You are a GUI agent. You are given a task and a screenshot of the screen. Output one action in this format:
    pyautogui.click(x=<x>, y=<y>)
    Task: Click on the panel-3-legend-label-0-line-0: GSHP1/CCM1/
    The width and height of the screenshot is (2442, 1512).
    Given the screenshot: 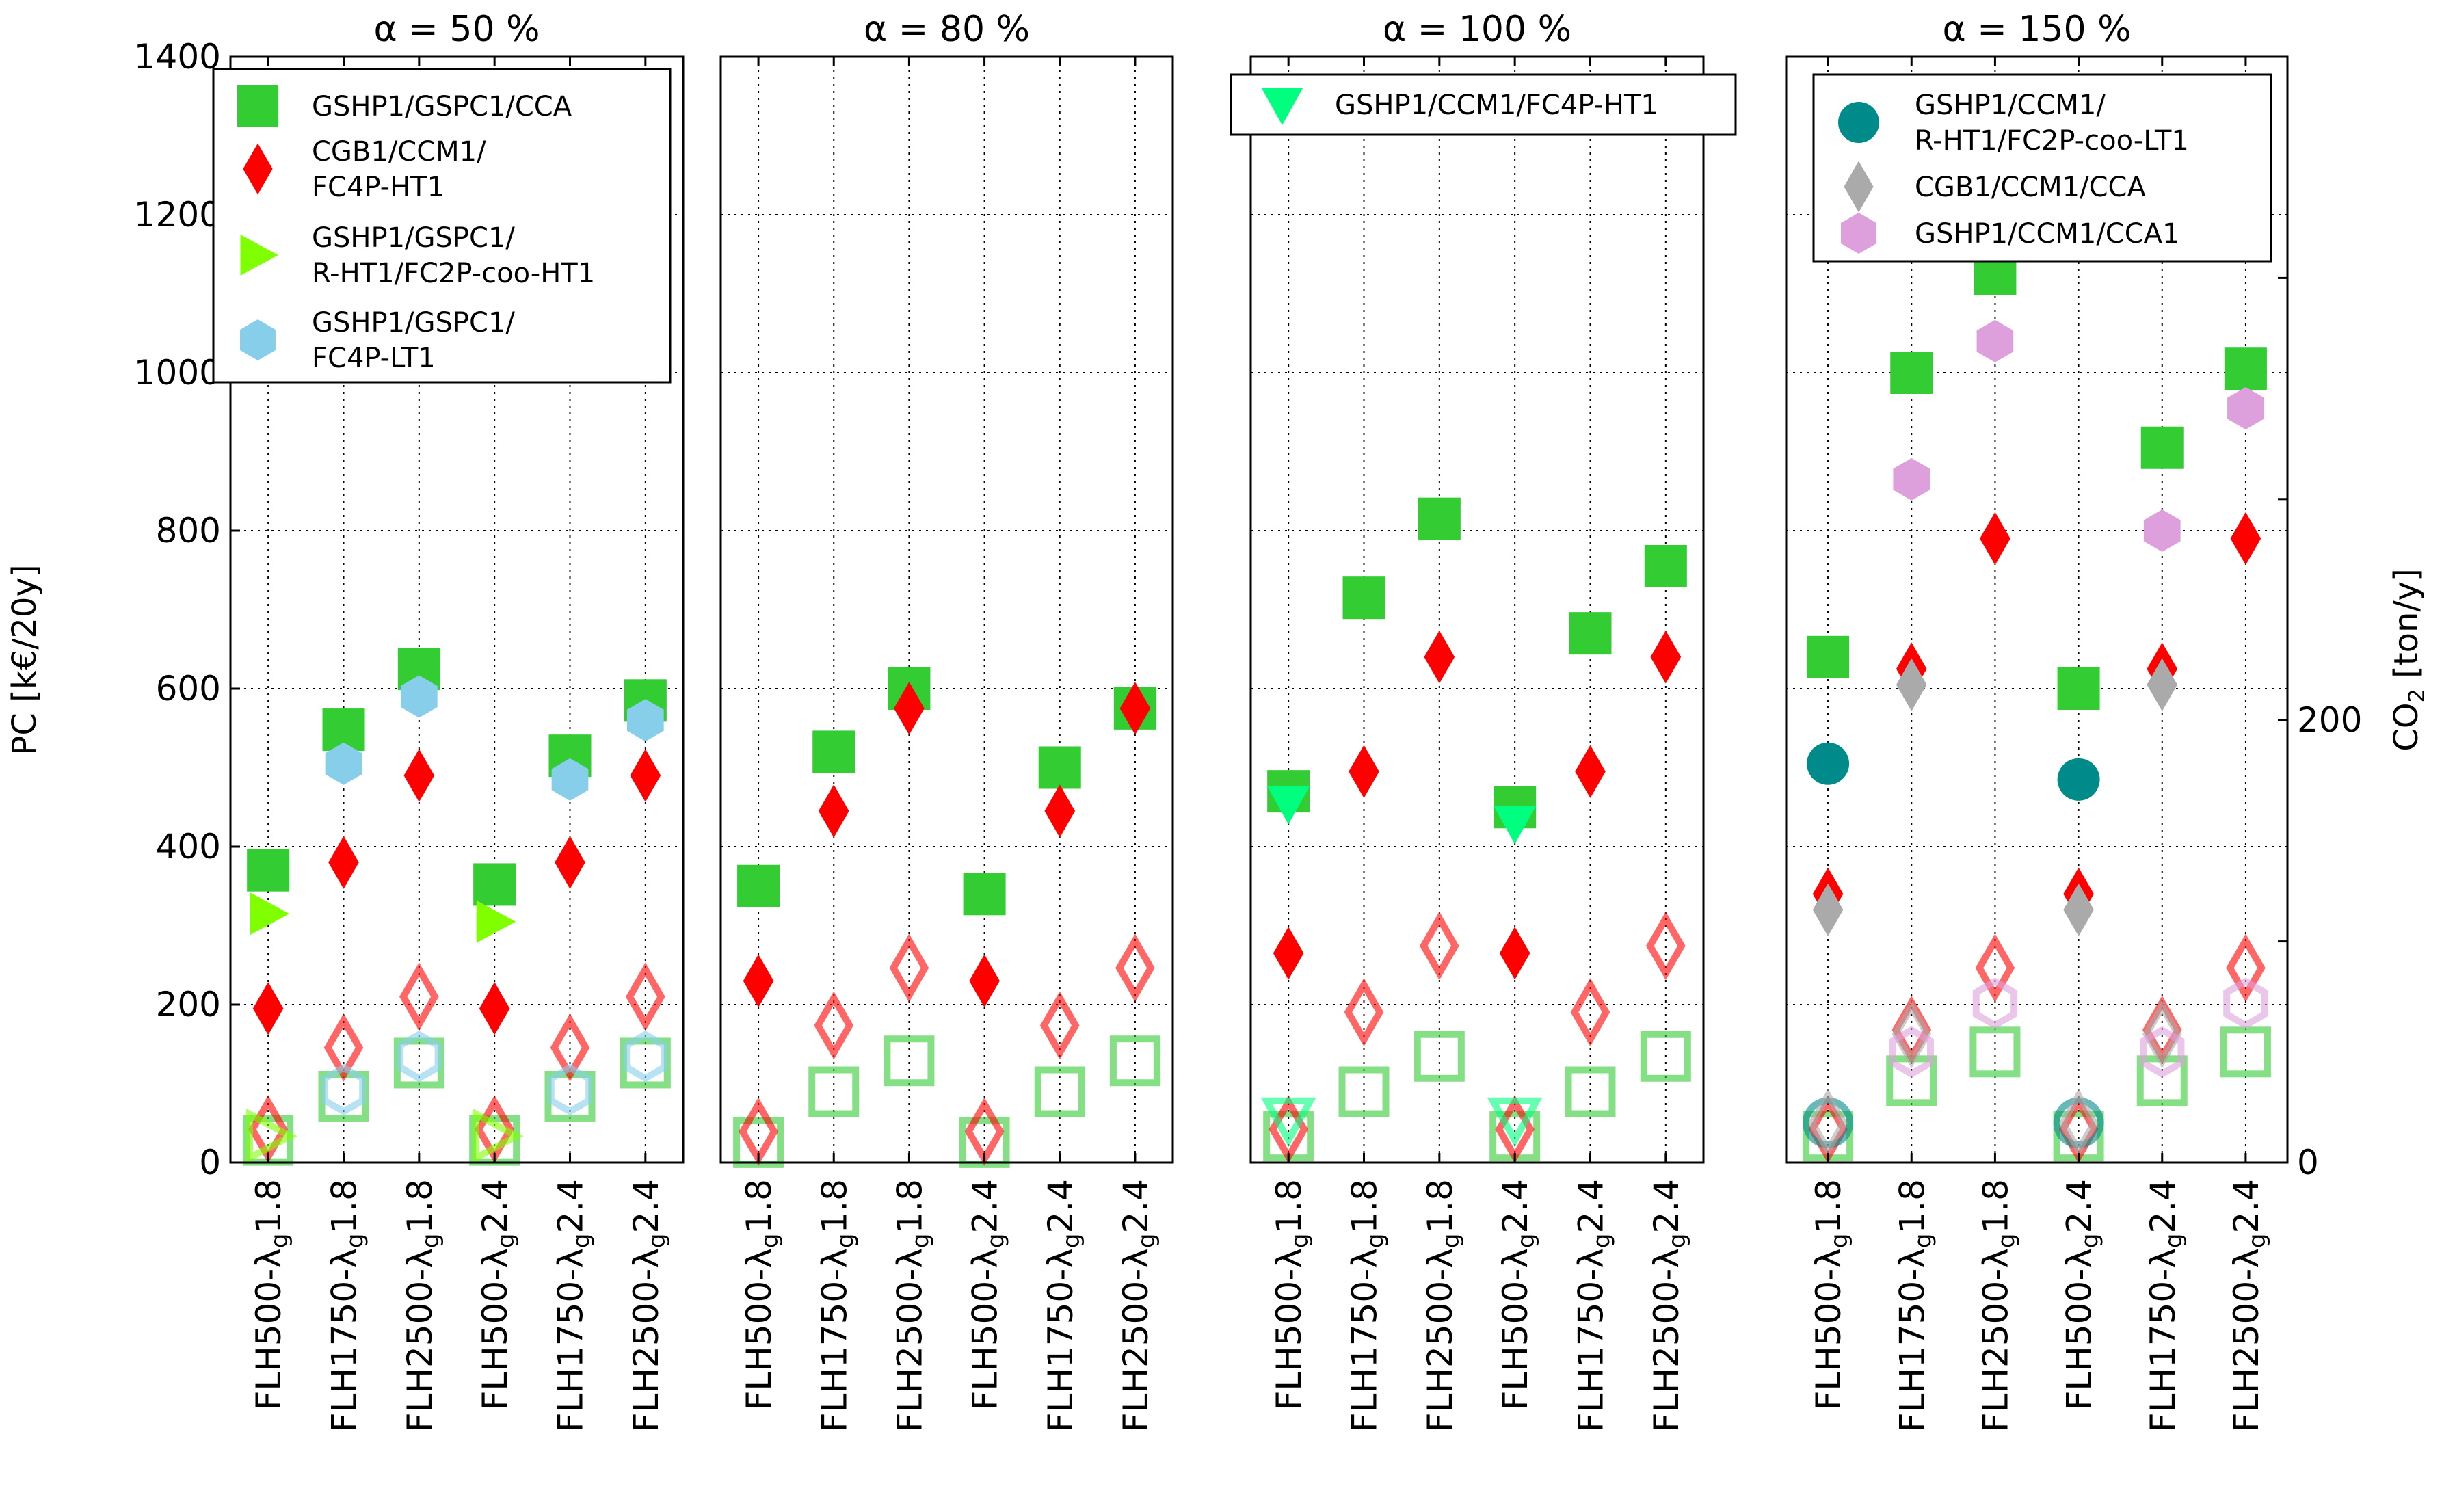 What is the action you would take?
    pyautogui.click(x=2011, y=105)
    